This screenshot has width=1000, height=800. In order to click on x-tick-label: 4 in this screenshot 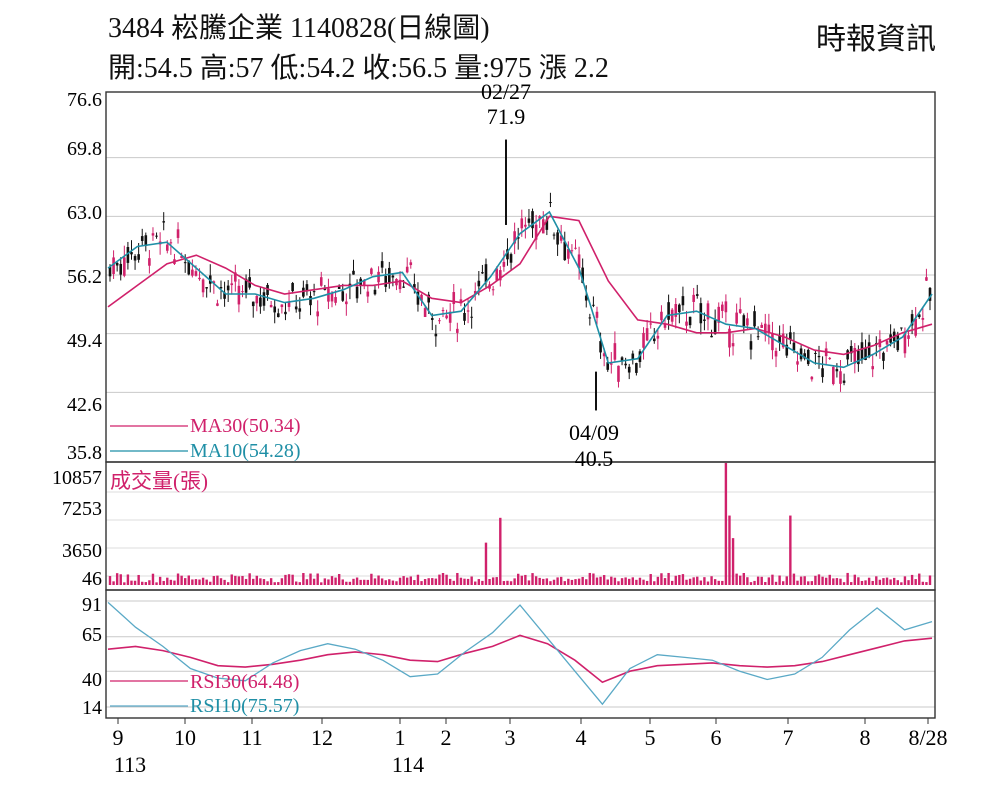, I will do `click(581, 737)`.